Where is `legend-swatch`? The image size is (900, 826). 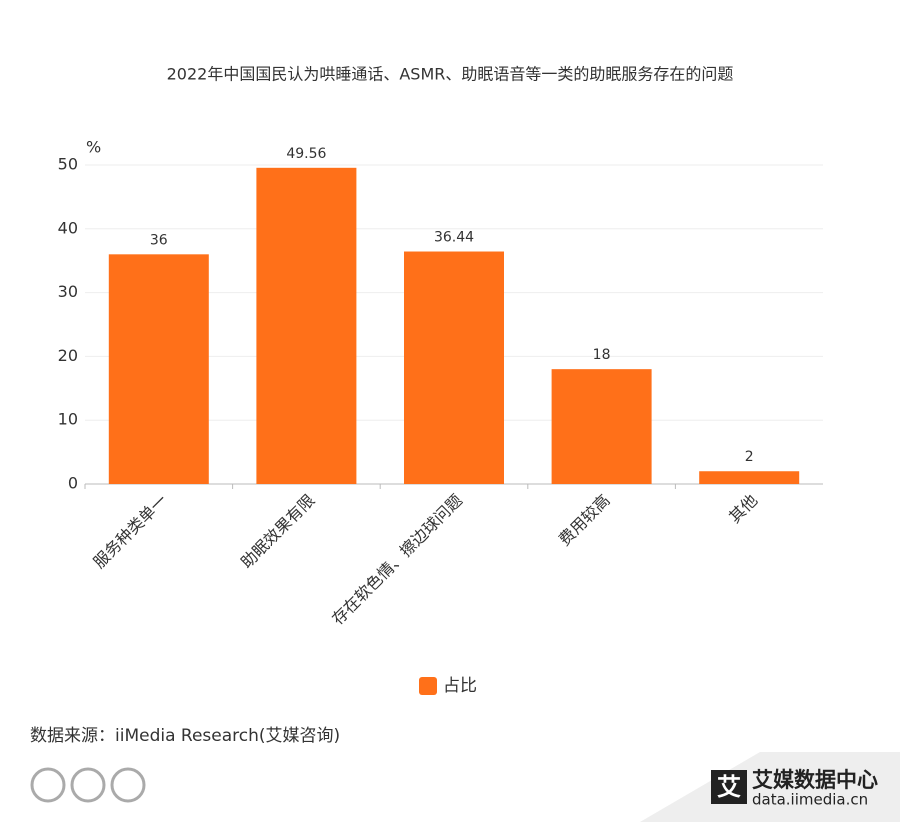
legend-swatch is located at coordinates (428, 686).